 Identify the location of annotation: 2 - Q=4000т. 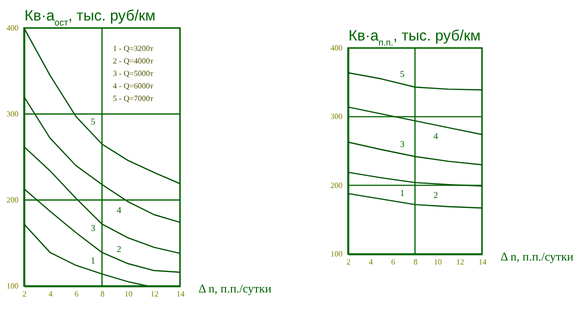
(133, 61).